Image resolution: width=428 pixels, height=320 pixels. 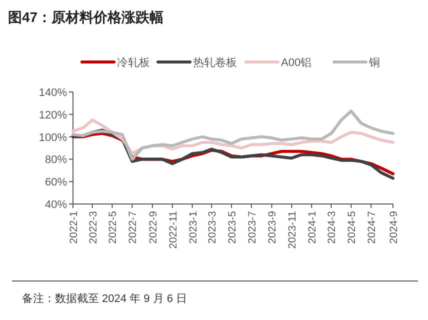 What do you see at coordinates (374, 63) in the screenshot?
I see `legend-label: 铜` at bounding box center [374, 63].